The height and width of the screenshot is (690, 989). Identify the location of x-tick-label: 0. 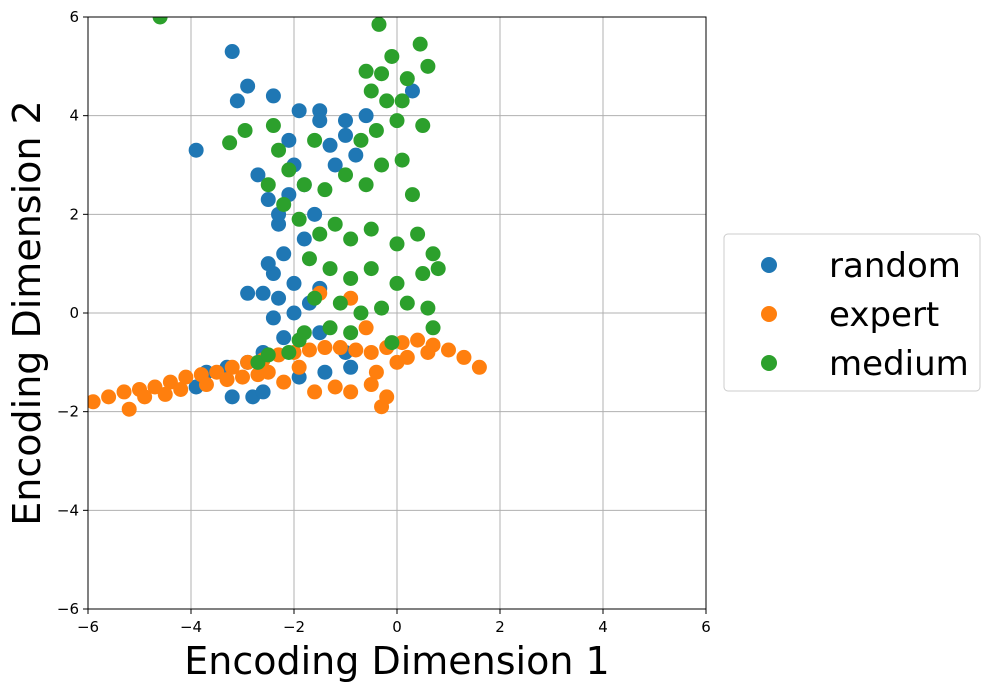
(397, 627).